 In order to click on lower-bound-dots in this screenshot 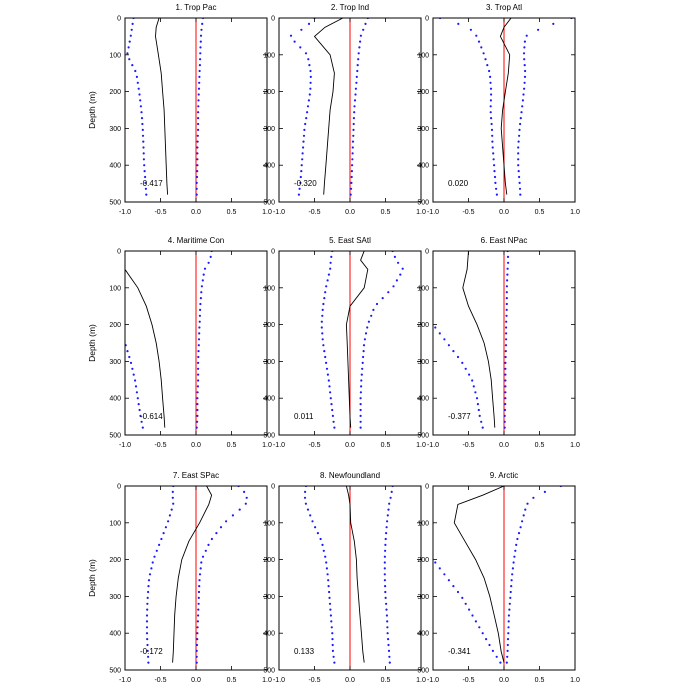, I will do `click(137, 107)`.